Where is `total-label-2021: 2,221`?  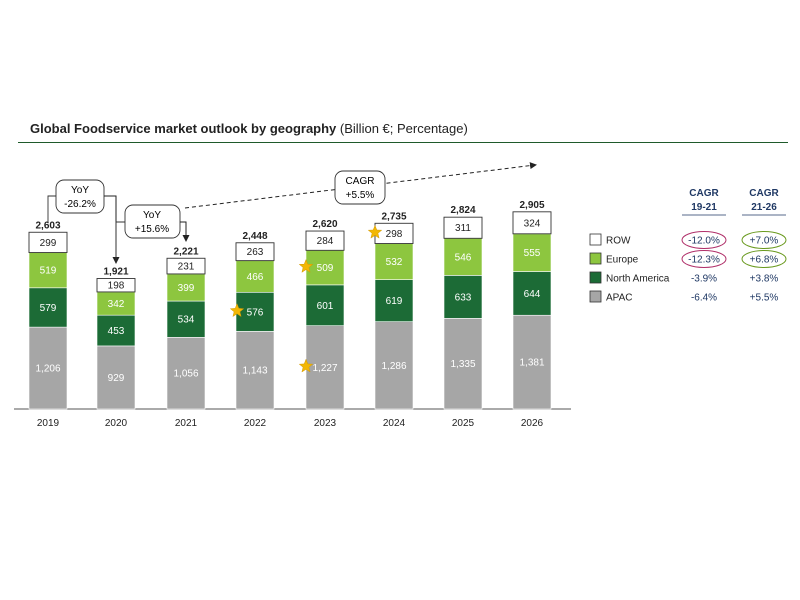 total-label-2021: 2,221 is located at coordinates (185, 251).